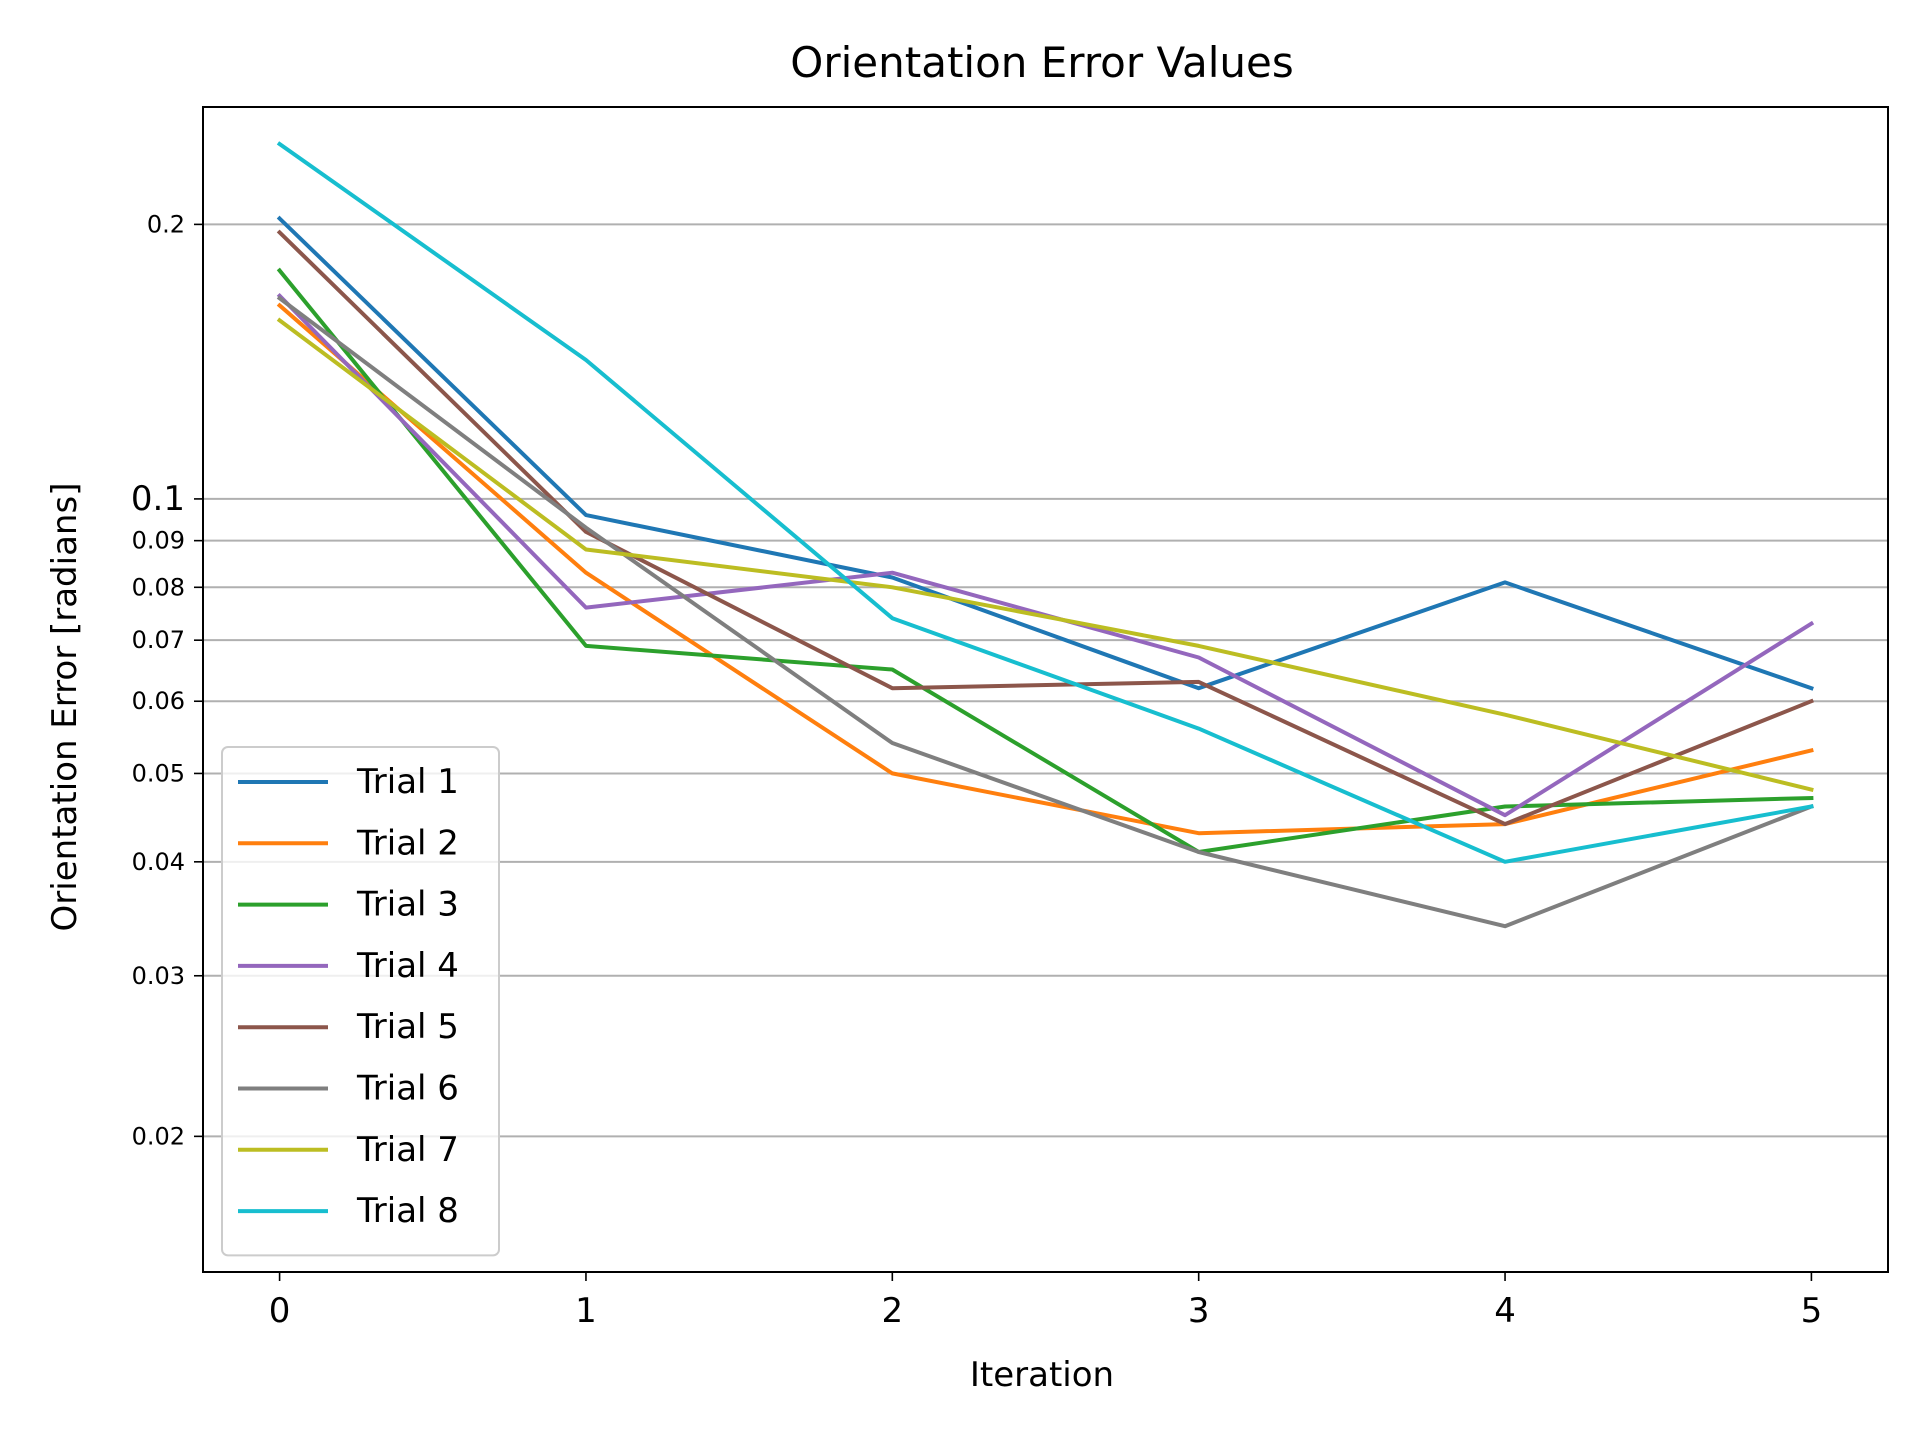 The width and height of the screenshot is (1920, 1440). What do you see at coordinates (892, 1311) in the screenshot?
I see `x-tick-label: 2` at bounding box center [892, 1311].